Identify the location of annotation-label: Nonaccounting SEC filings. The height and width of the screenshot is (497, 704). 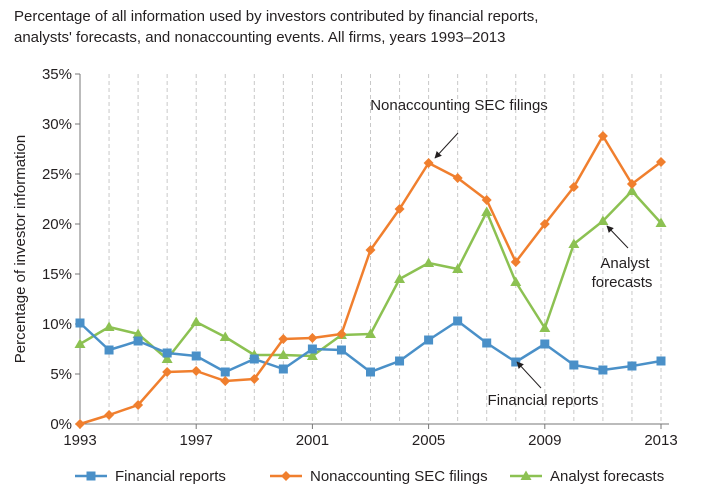
(459, 105).